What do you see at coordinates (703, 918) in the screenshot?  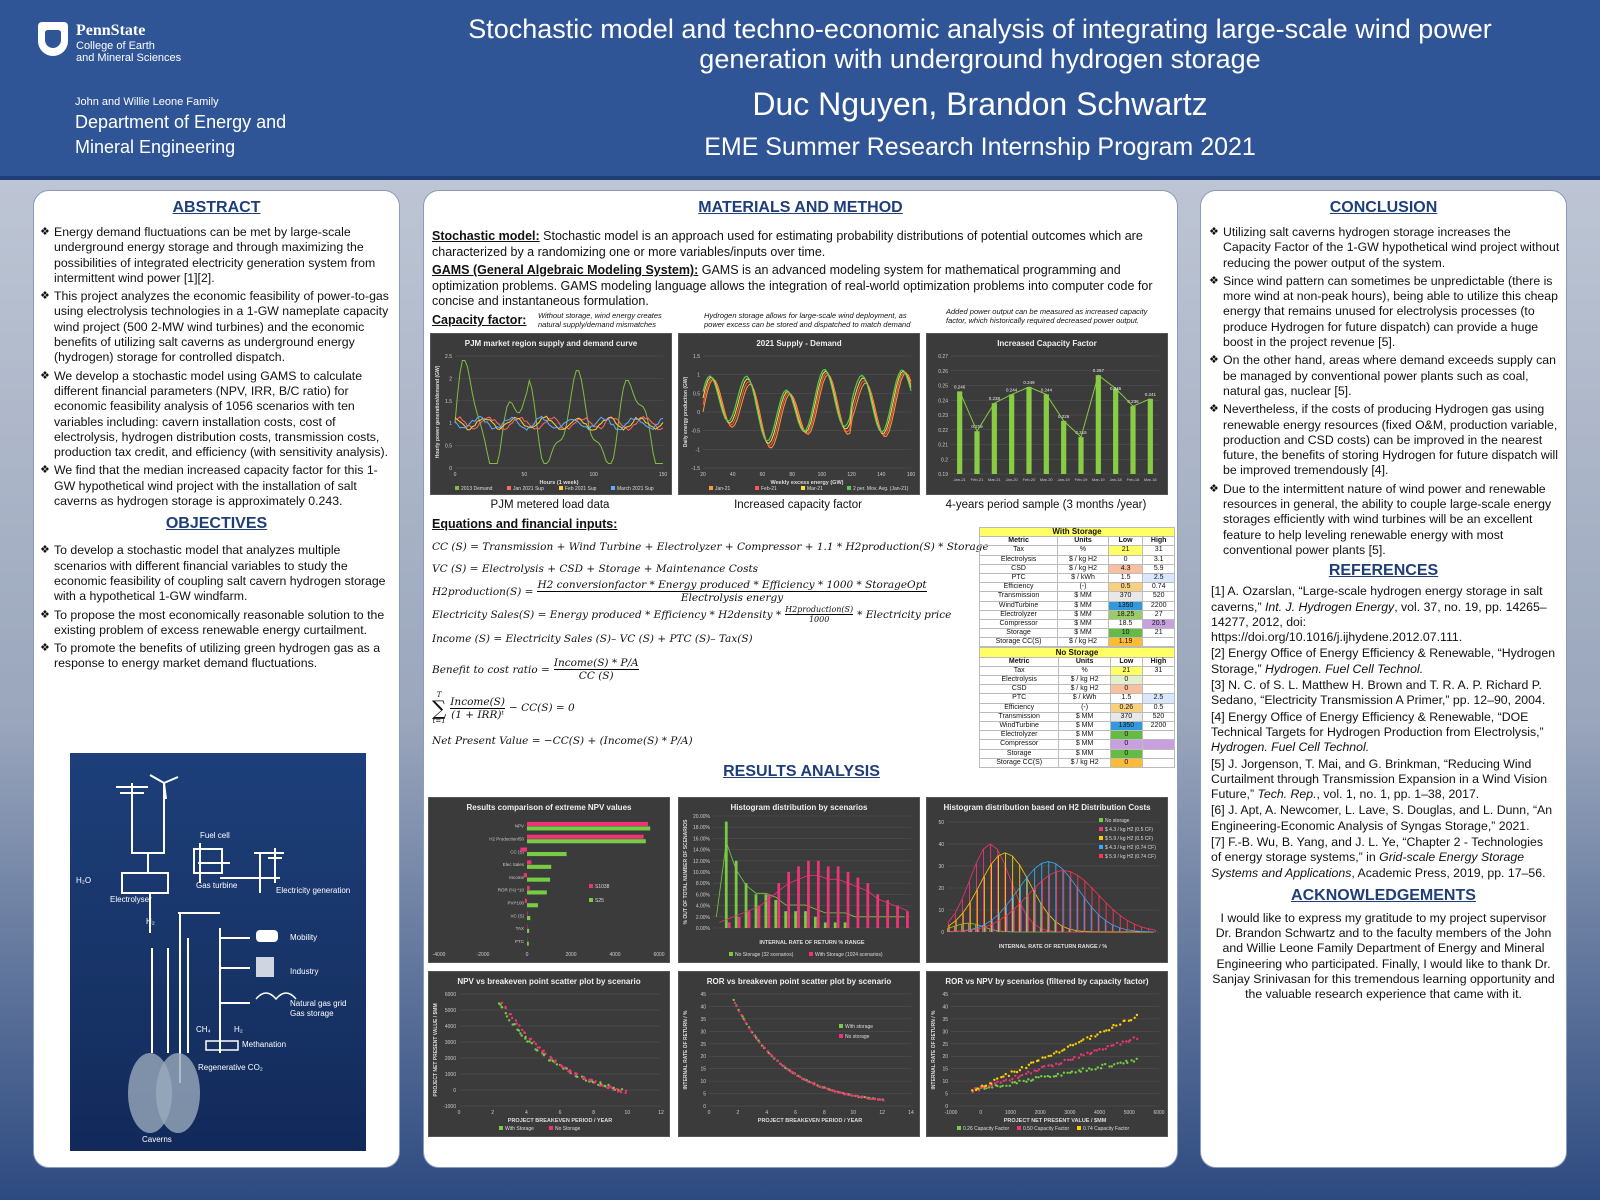 I see `y-tick-label: 2.00%` at bounding box center [703, 918].